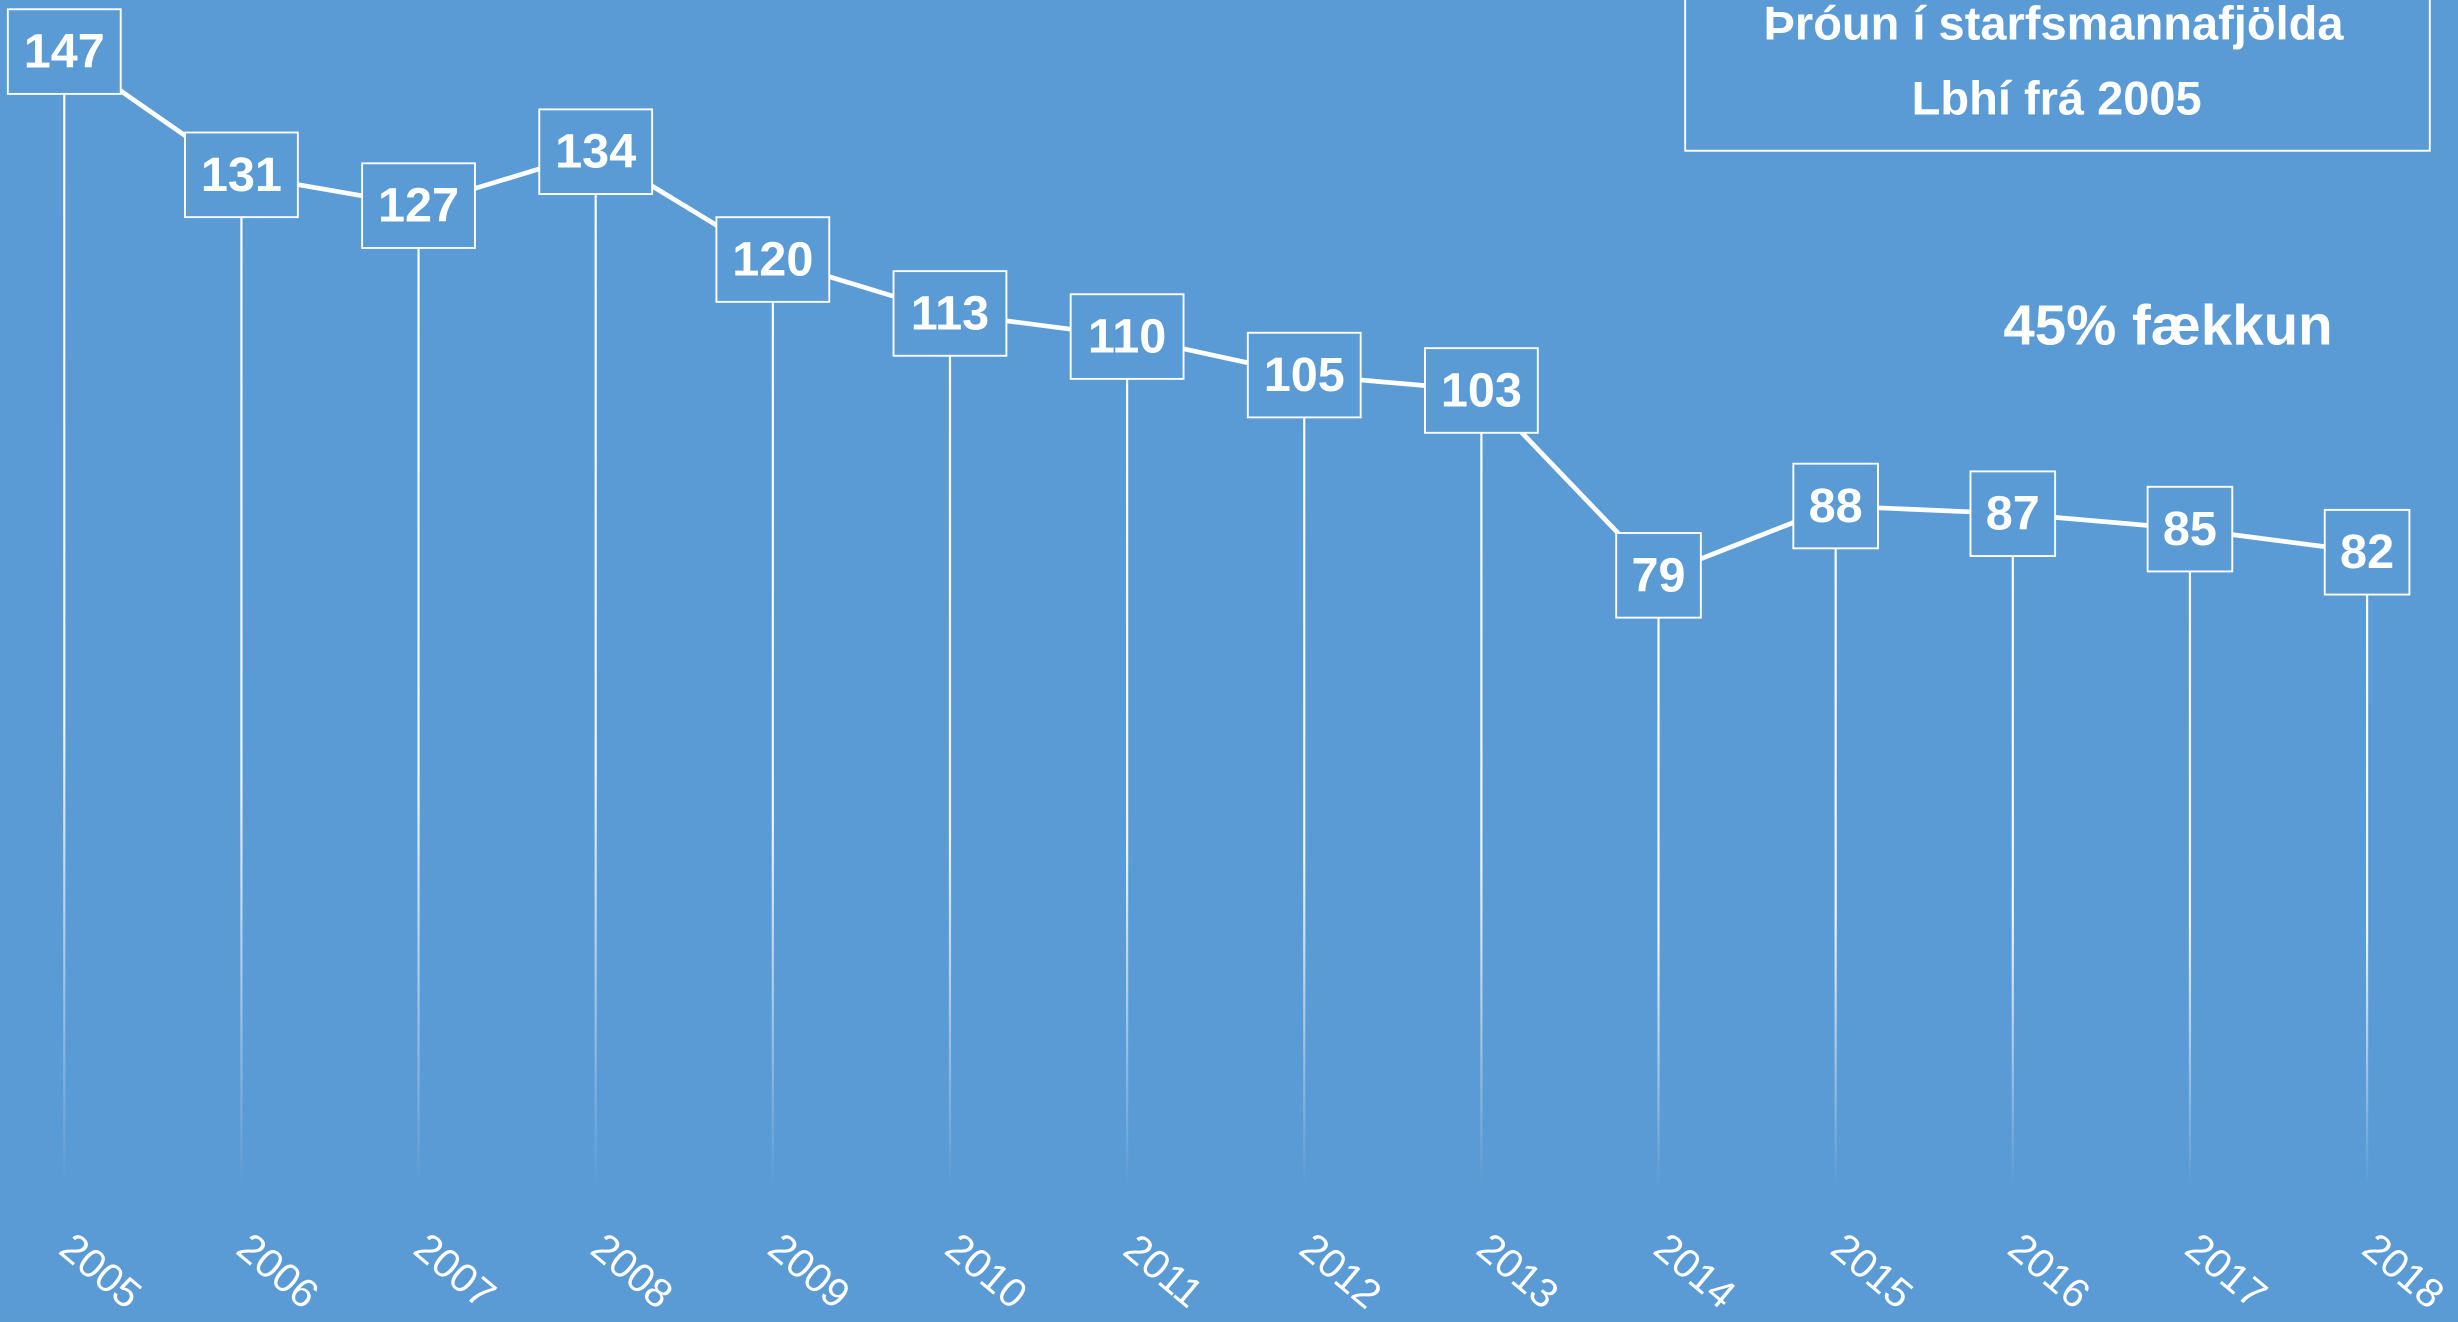 This screenshot has height=1322, width=2458. I want to click on value-label: 147, so click(64, 52).